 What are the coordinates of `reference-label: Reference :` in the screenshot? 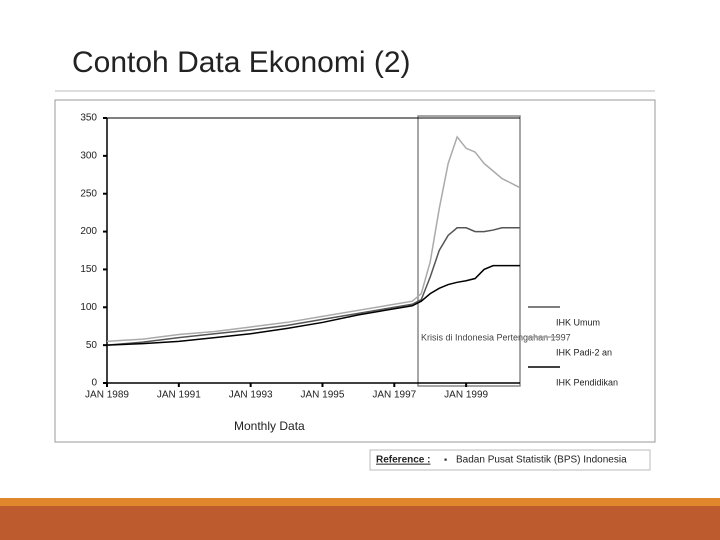 It's located at (403, 460).